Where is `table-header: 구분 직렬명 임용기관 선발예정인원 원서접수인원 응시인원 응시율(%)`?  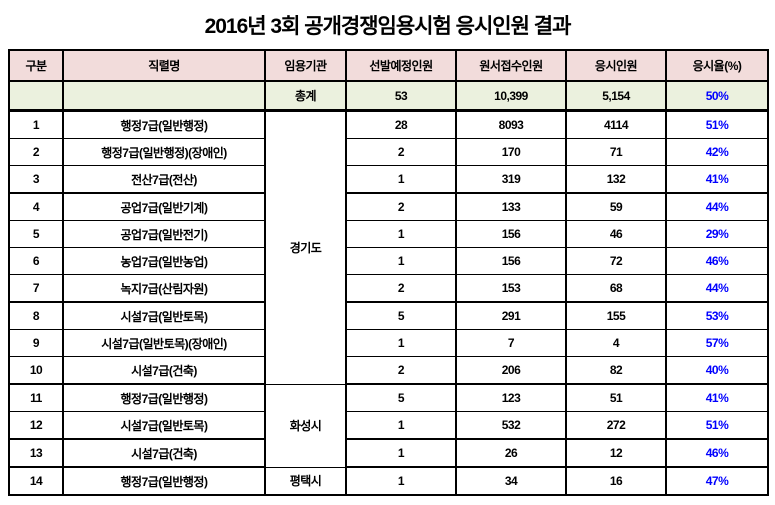 table-header: 구분 직렬명 임용기관 선발예정인원 원서접수인원 응시인원 응시율(%) is located at coordinates (388, 65).